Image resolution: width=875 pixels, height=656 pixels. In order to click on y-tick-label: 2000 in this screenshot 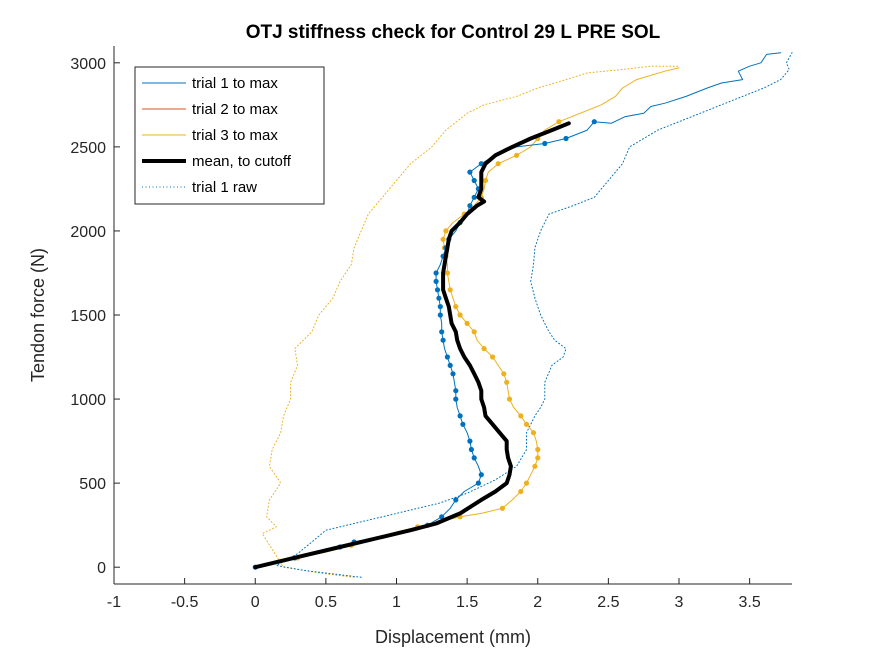, I will do `click(88, 232)`.